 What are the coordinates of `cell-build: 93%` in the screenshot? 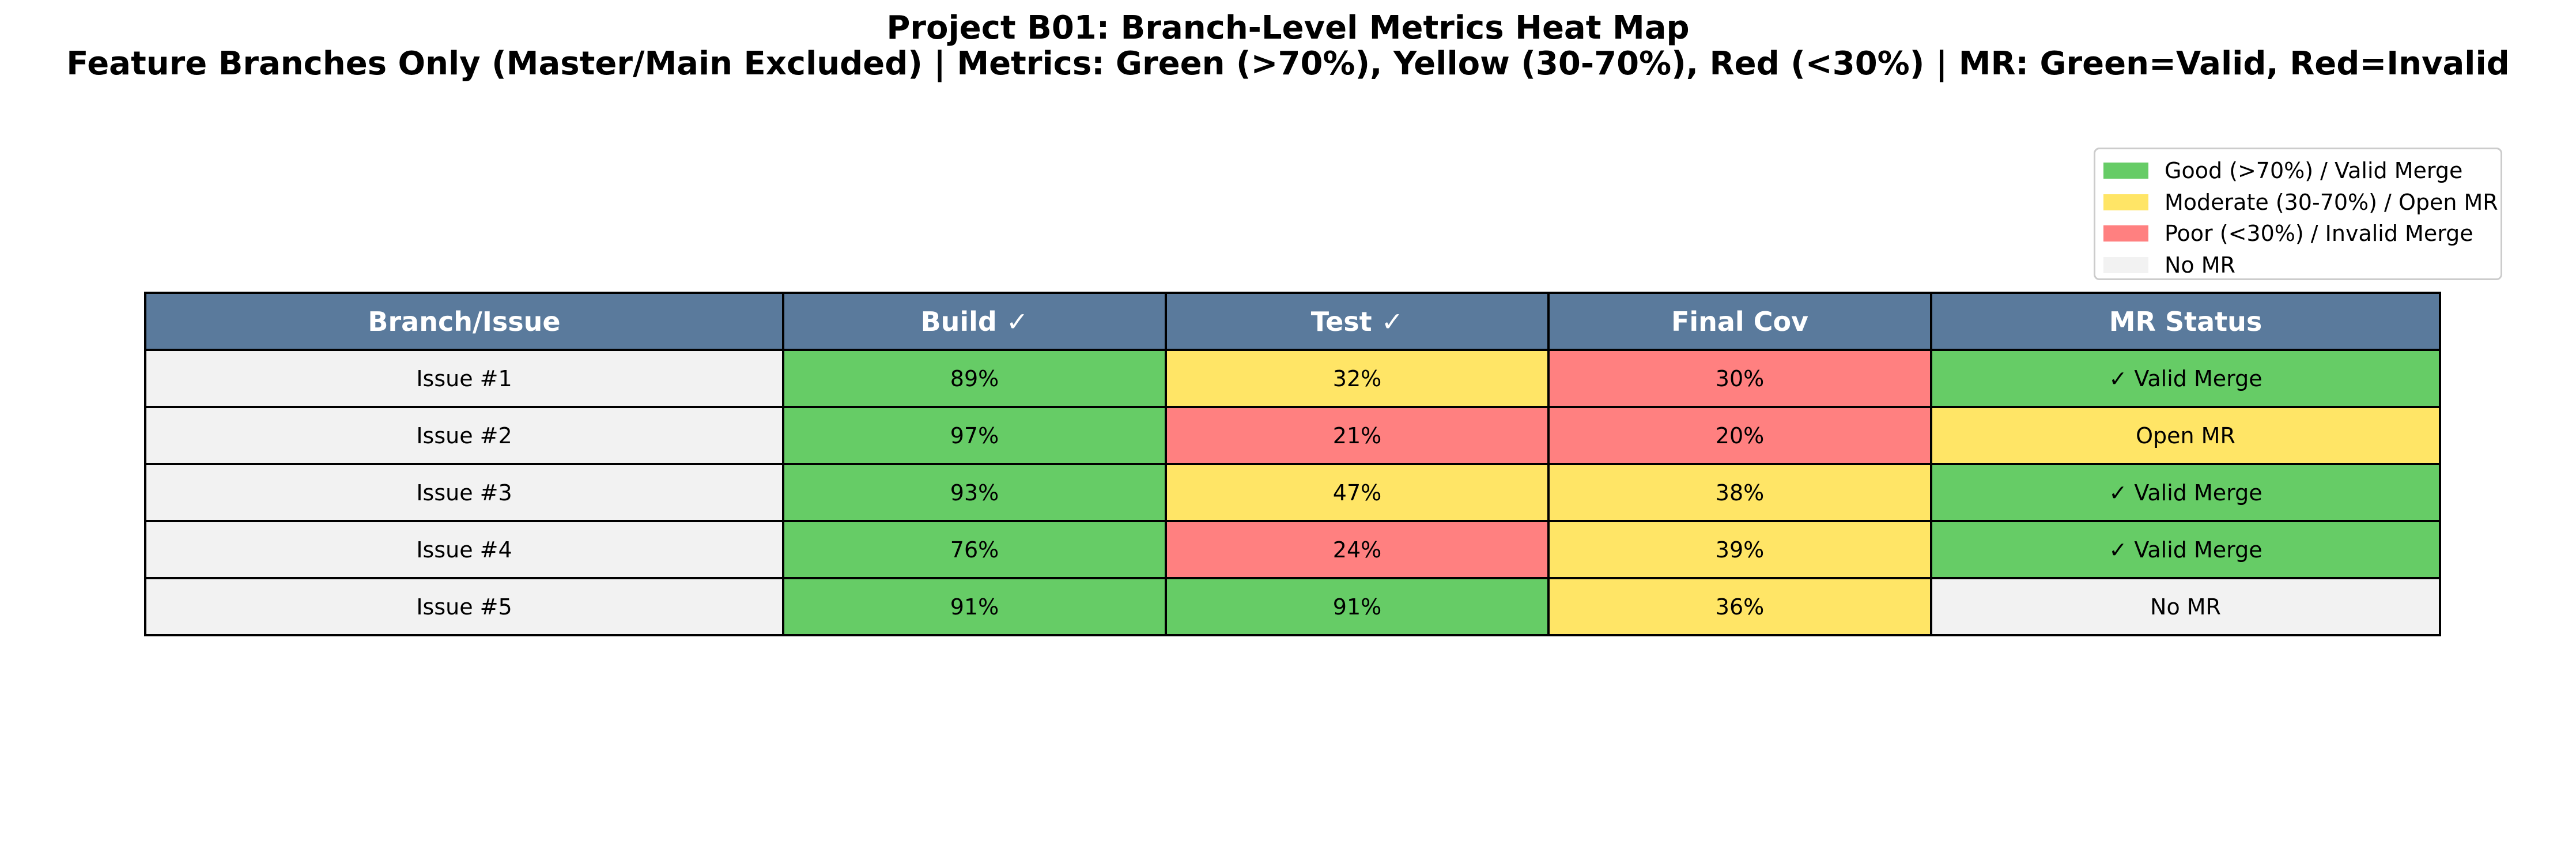 It's located at (974, 493).